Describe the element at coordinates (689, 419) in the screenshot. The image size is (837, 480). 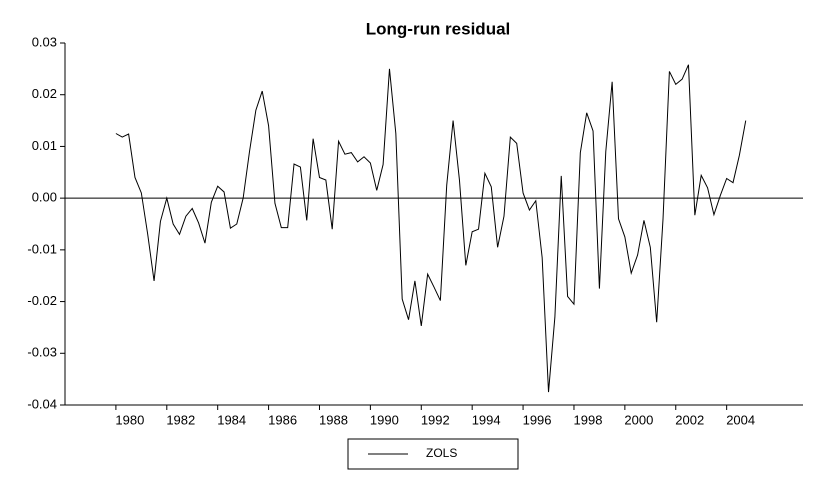
I see `x-tick-label: 2002` at that location.